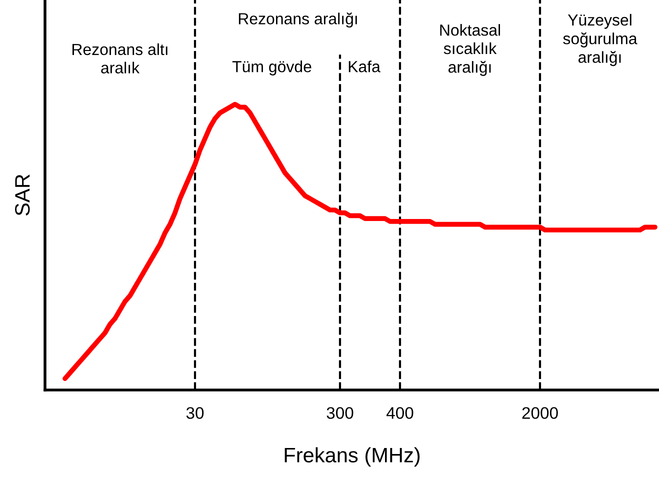 This screenshot has width=659, height=486. Describe the element at coordinates (364, 66) in the screenshot. I see `text: Kafa` at that location.